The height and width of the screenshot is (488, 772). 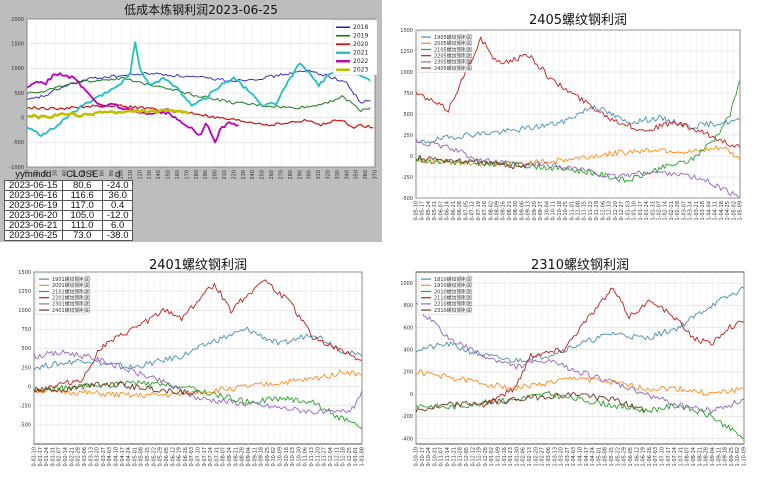 I want to click on x-tick-label: 0-10-31, so click(x=435, y=457).